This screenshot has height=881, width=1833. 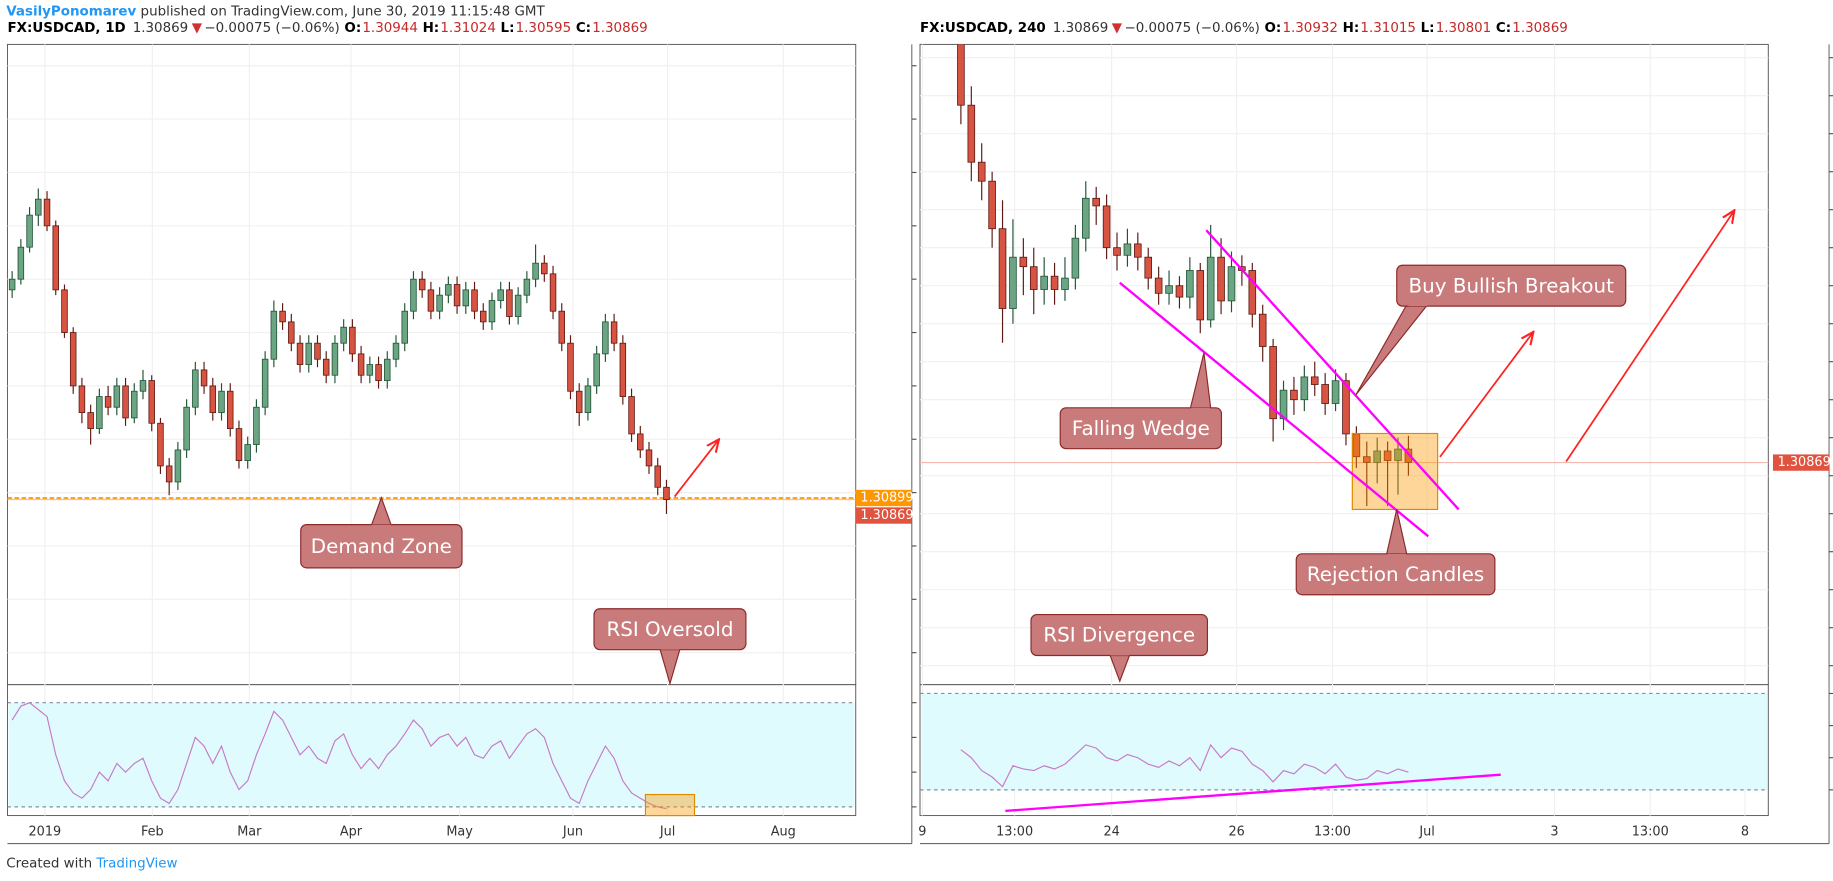 I want to click on x-tick-label: Feb, so click(x=152, y=831).